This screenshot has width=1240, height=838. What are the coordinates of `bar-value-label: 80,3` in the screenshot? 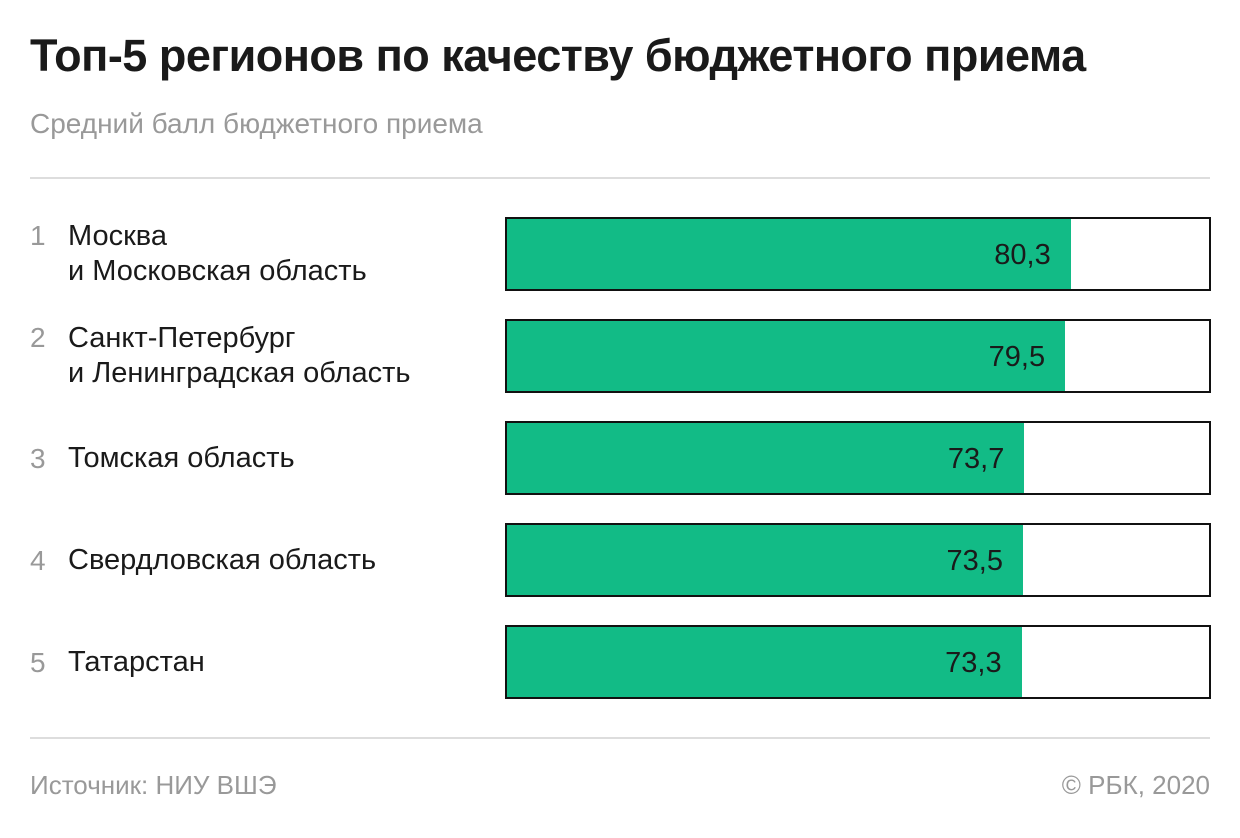 It's located at (1022, 255).